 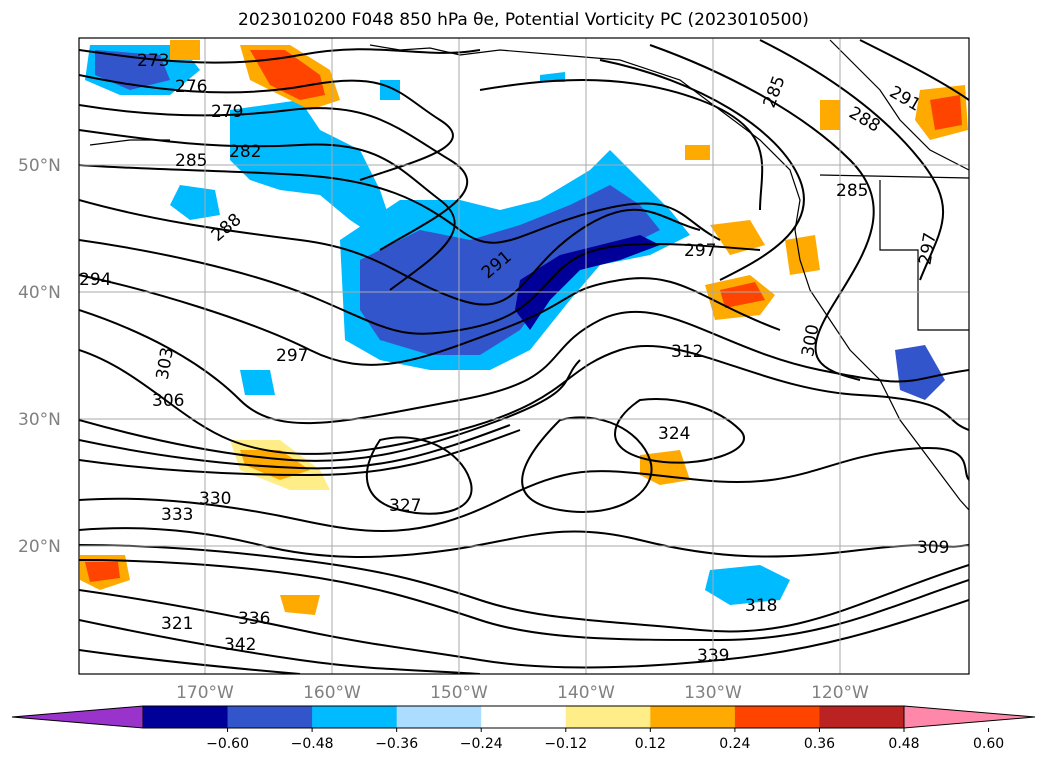 What do you see at coordinates (77, 717) in the screenshot?
I see `colorbar-extend-low` at bounding box center [77, 717].